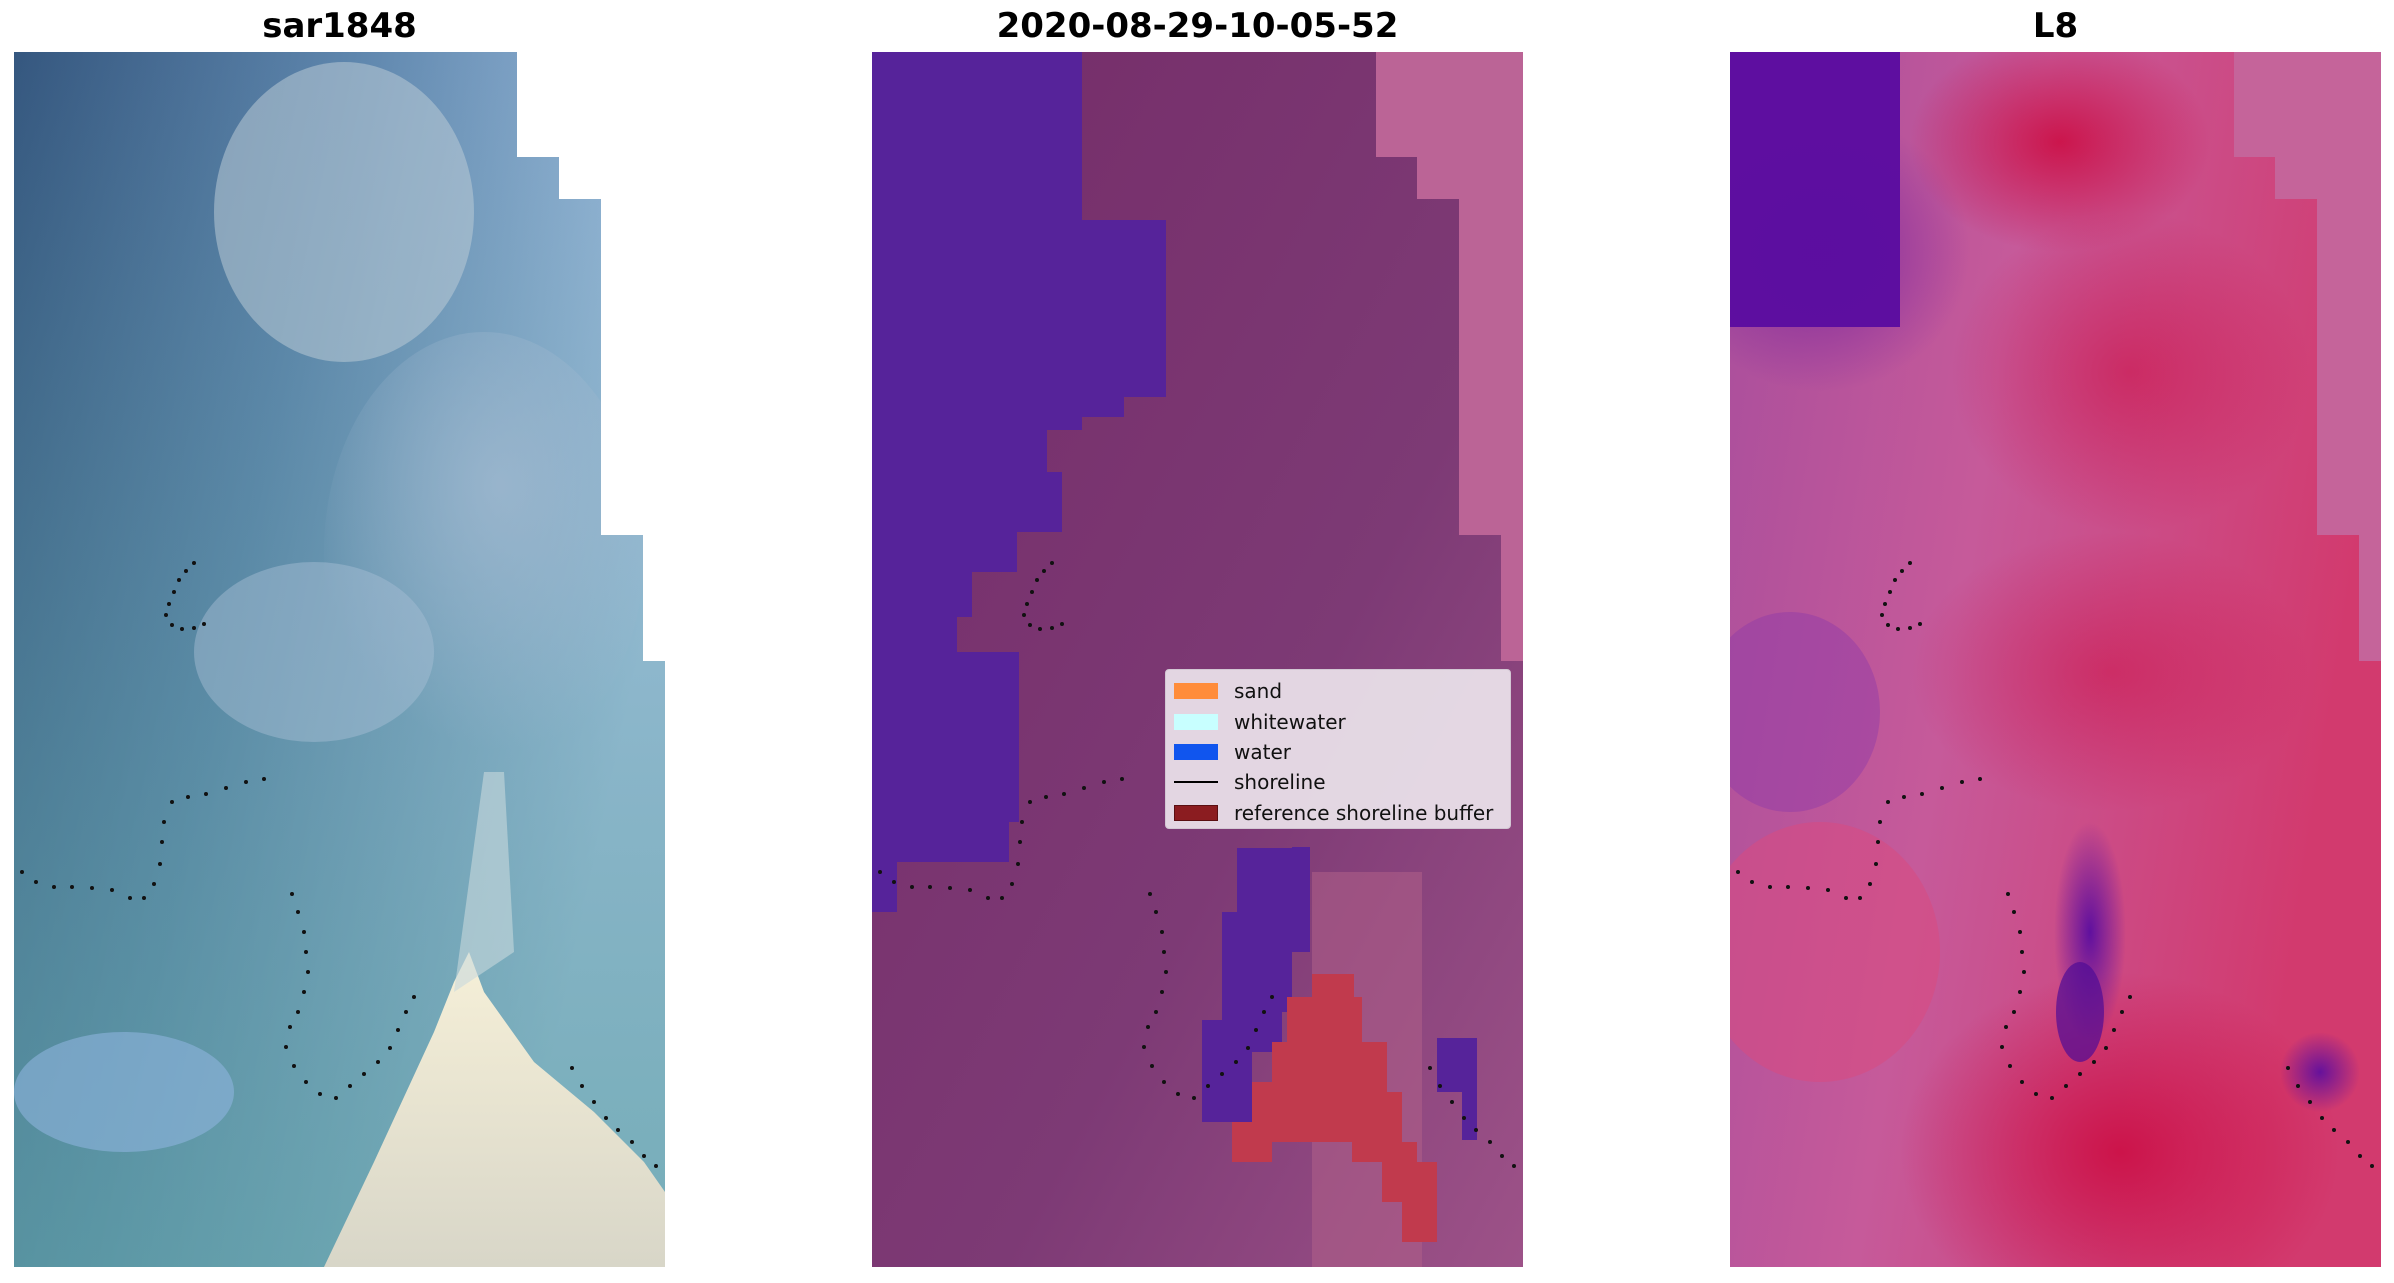  I want to click on legend-item-whitewater: whitewater, so click(1338, 721).